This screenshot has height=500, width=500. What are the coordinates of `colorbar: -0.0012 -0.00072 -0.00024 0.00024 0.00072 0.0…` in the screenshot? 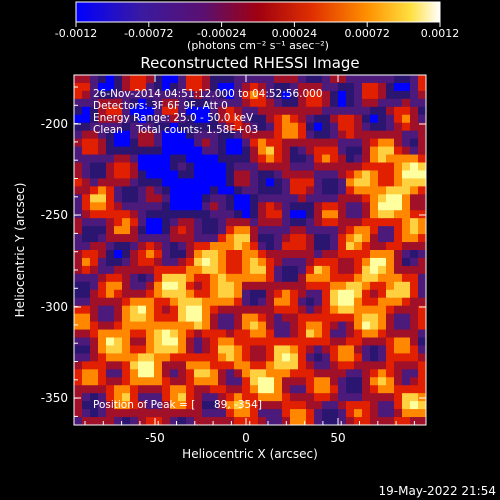 It's located at (257, 26).